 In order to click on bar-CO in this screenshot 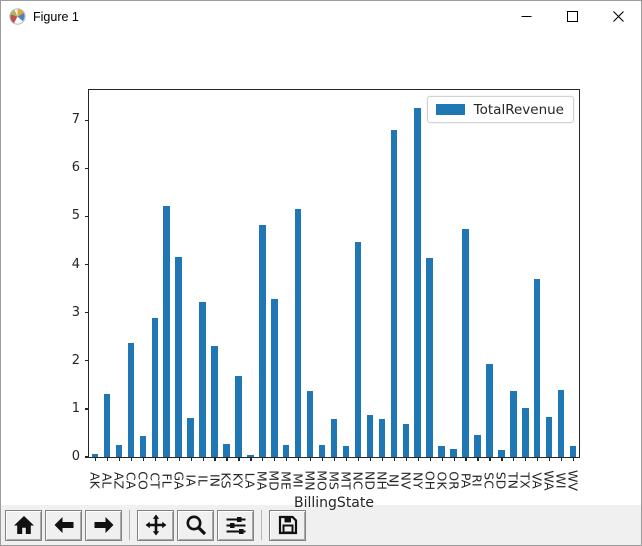, I will do `click(143, 446)`.